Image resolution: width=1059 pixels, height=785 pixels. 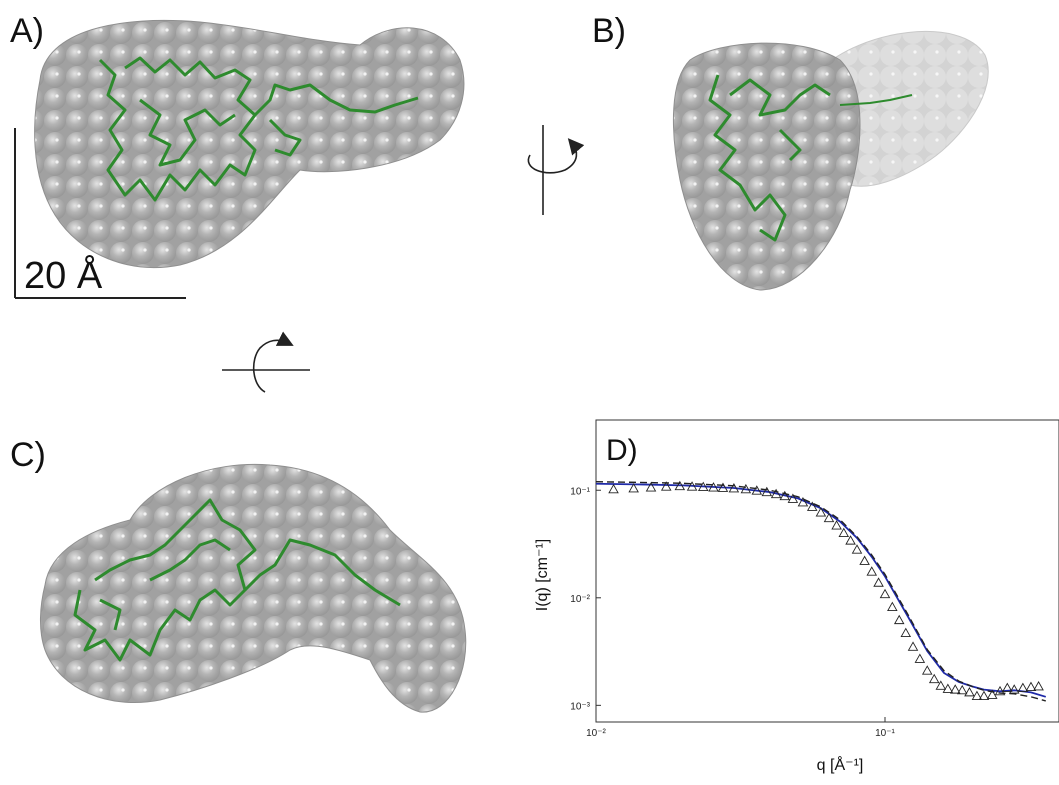 I want to click on rotate-horizontal-icon, so click(x=266, y=362).